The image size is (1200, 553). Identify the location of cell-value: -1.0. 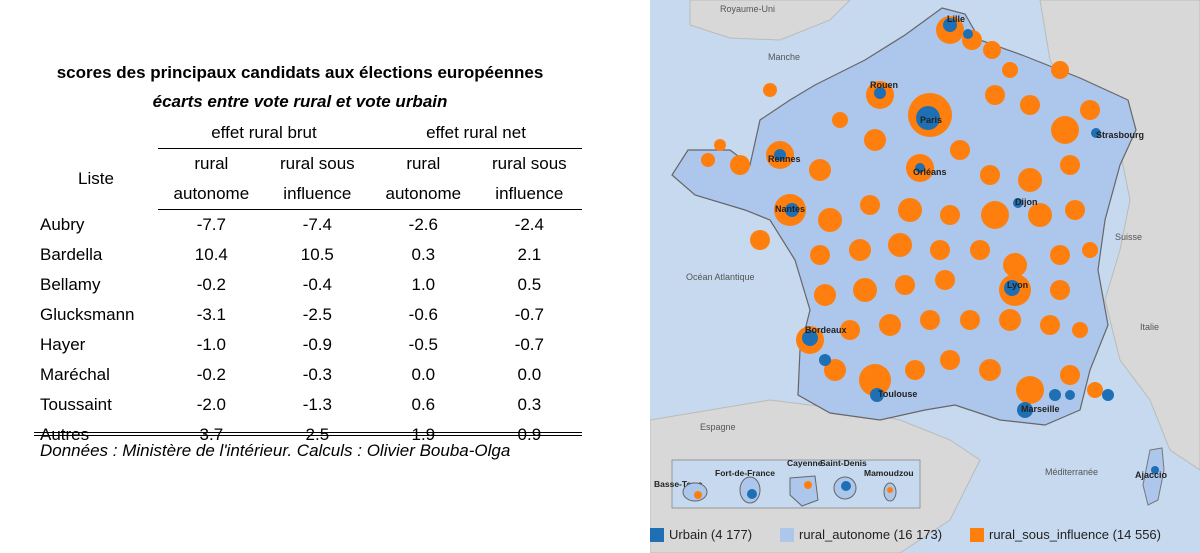
(211, 344).